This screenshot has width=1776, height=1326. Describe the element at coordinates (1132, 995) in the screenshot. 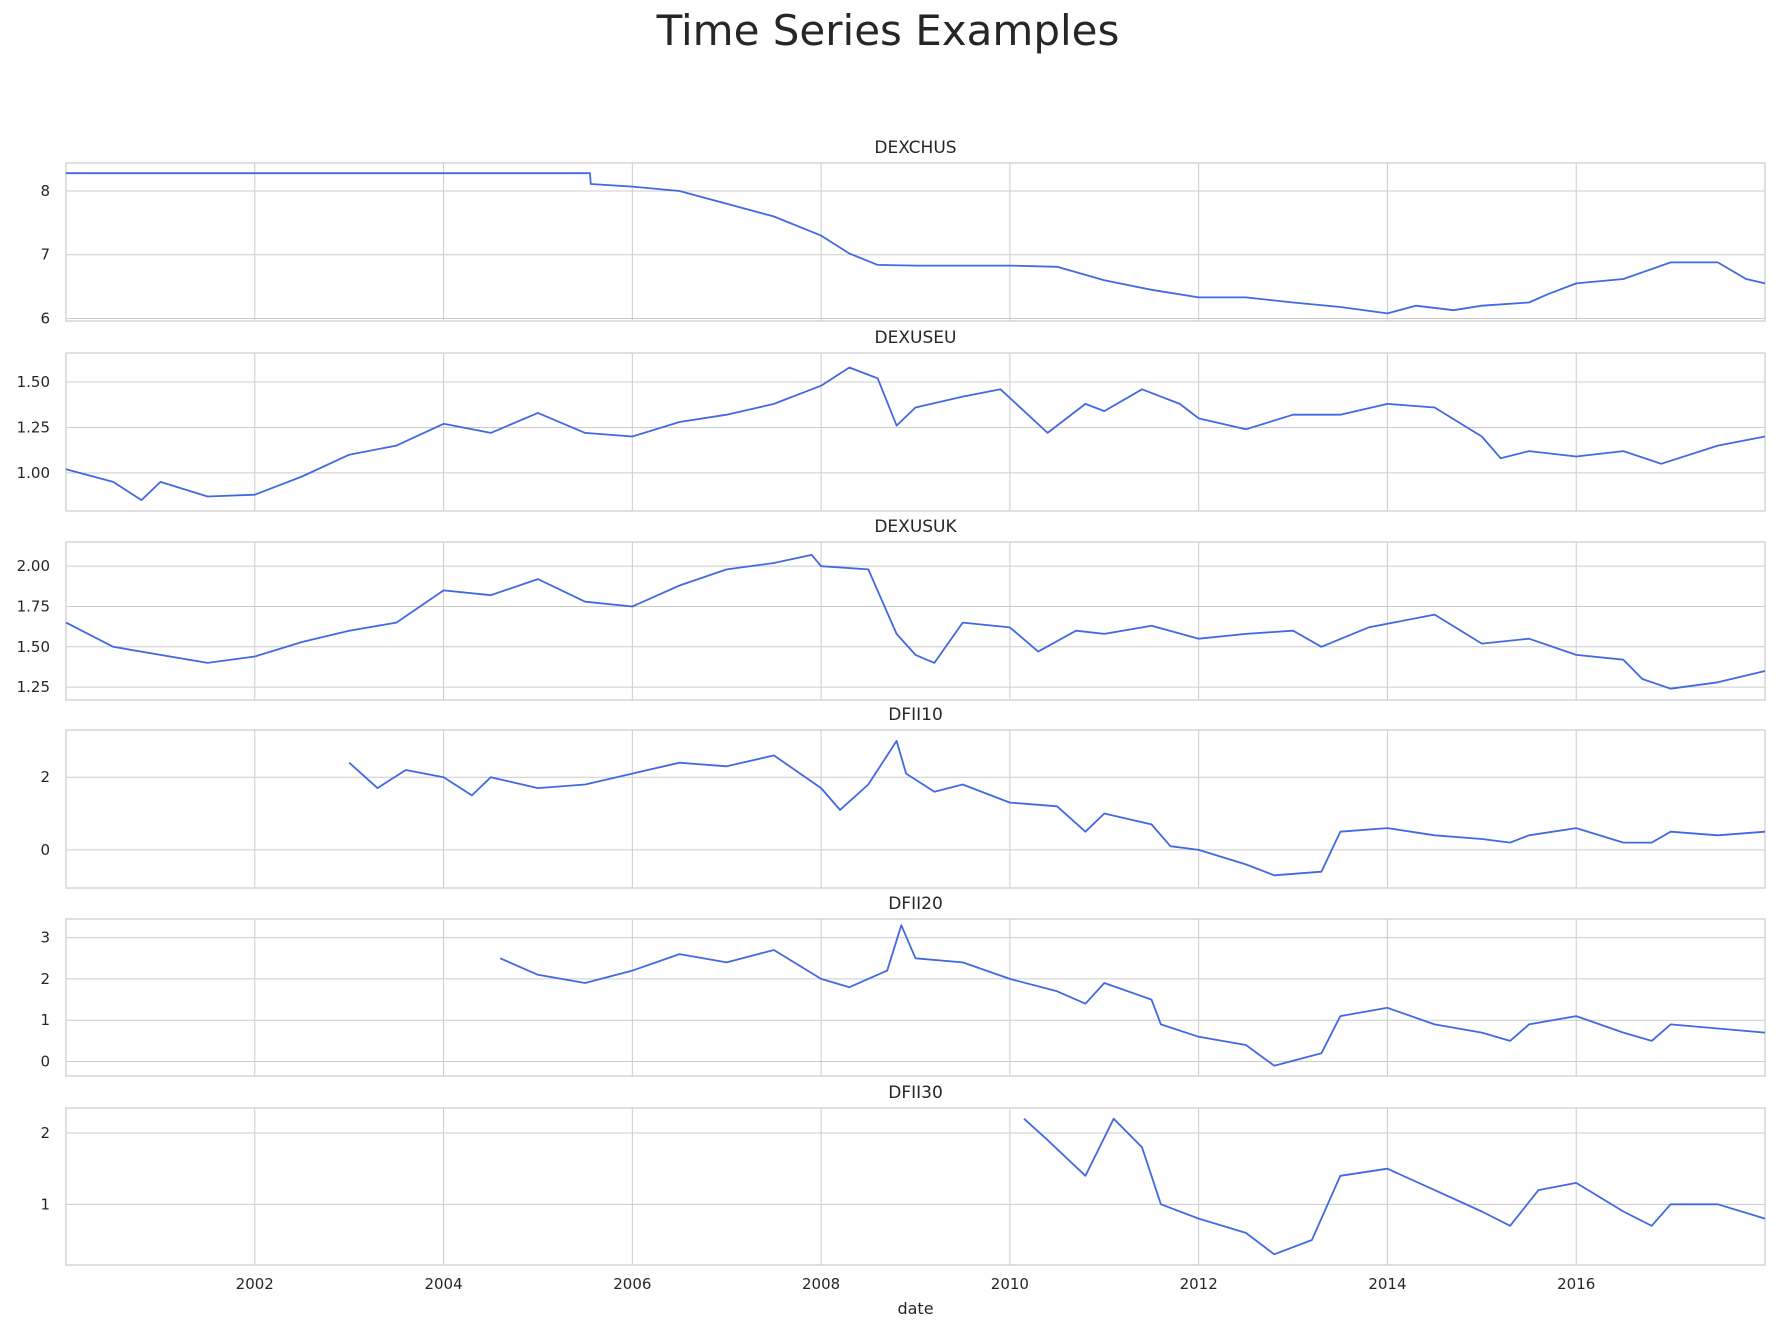

I see `series-line-dfii20` at that location.